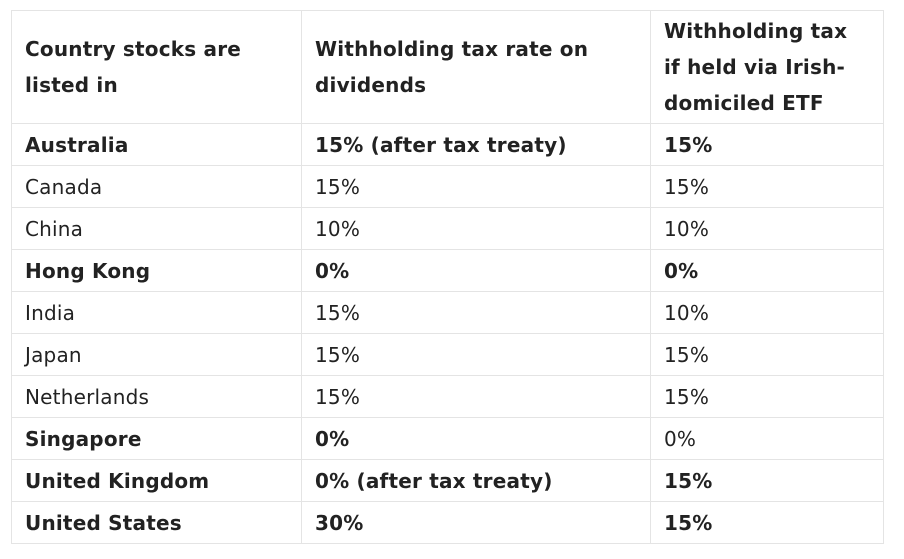 This screenshot has width=904, height=559. Describe the element at coordinates (157, 187) in the screenshot. I see `cell-country: Canada` at that location.